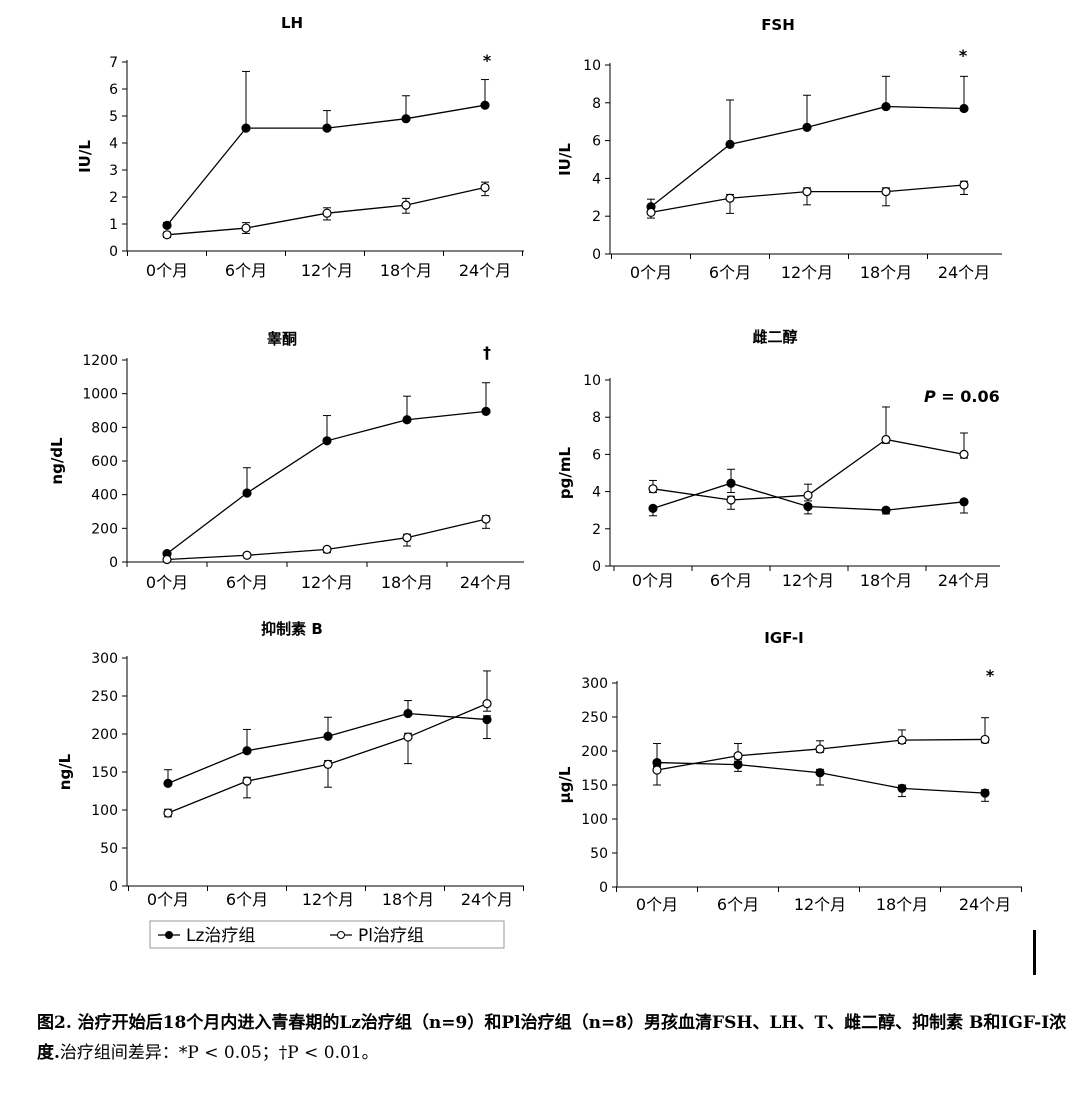  What do you see at coordinates (596, 455) in the screenshot?
I see `y-tick-label: 6` at bounding box center [596, 455].